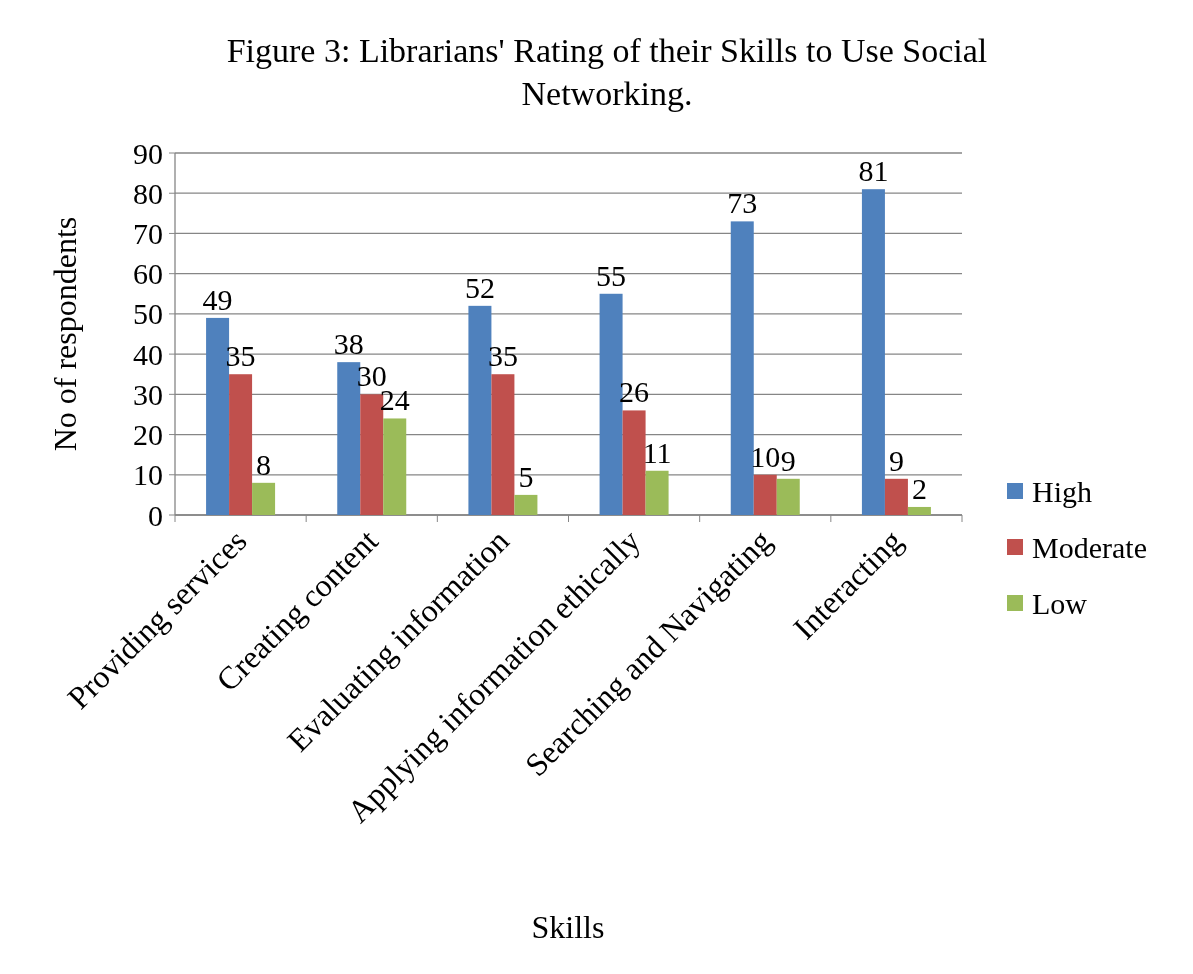  Describe the element at coordinates (765, 456) in the screenshot. I see `data-label: 10` at that location.